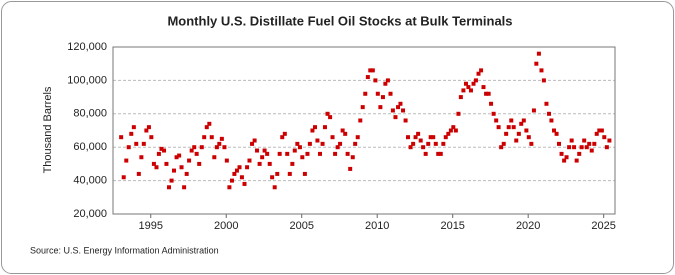  What do you see at coordinates (87, 80) in the screenshot?
I see `y-tick-label: 100,000` at bounding box center [87, 80].